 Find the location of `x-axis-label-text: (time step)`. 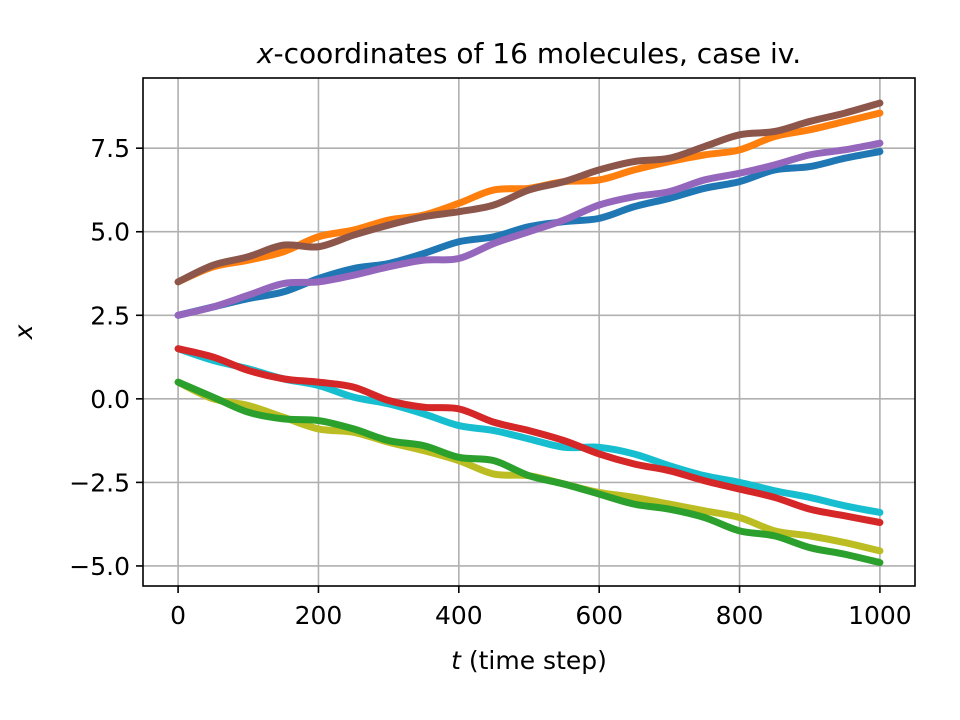

x-axis-label-text: (time step) is located at coordinates (534, 660).